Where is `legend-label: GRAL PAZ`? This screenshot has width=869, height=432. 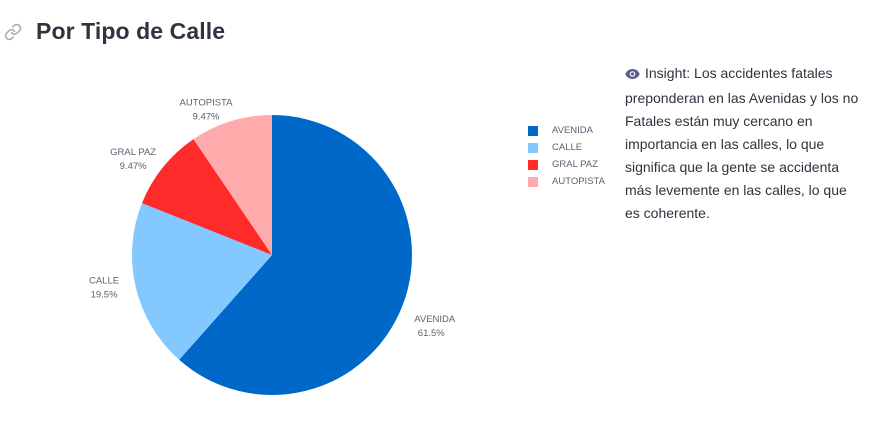
legend-label: GRAL PAZ is located at coordinates (575, 164).